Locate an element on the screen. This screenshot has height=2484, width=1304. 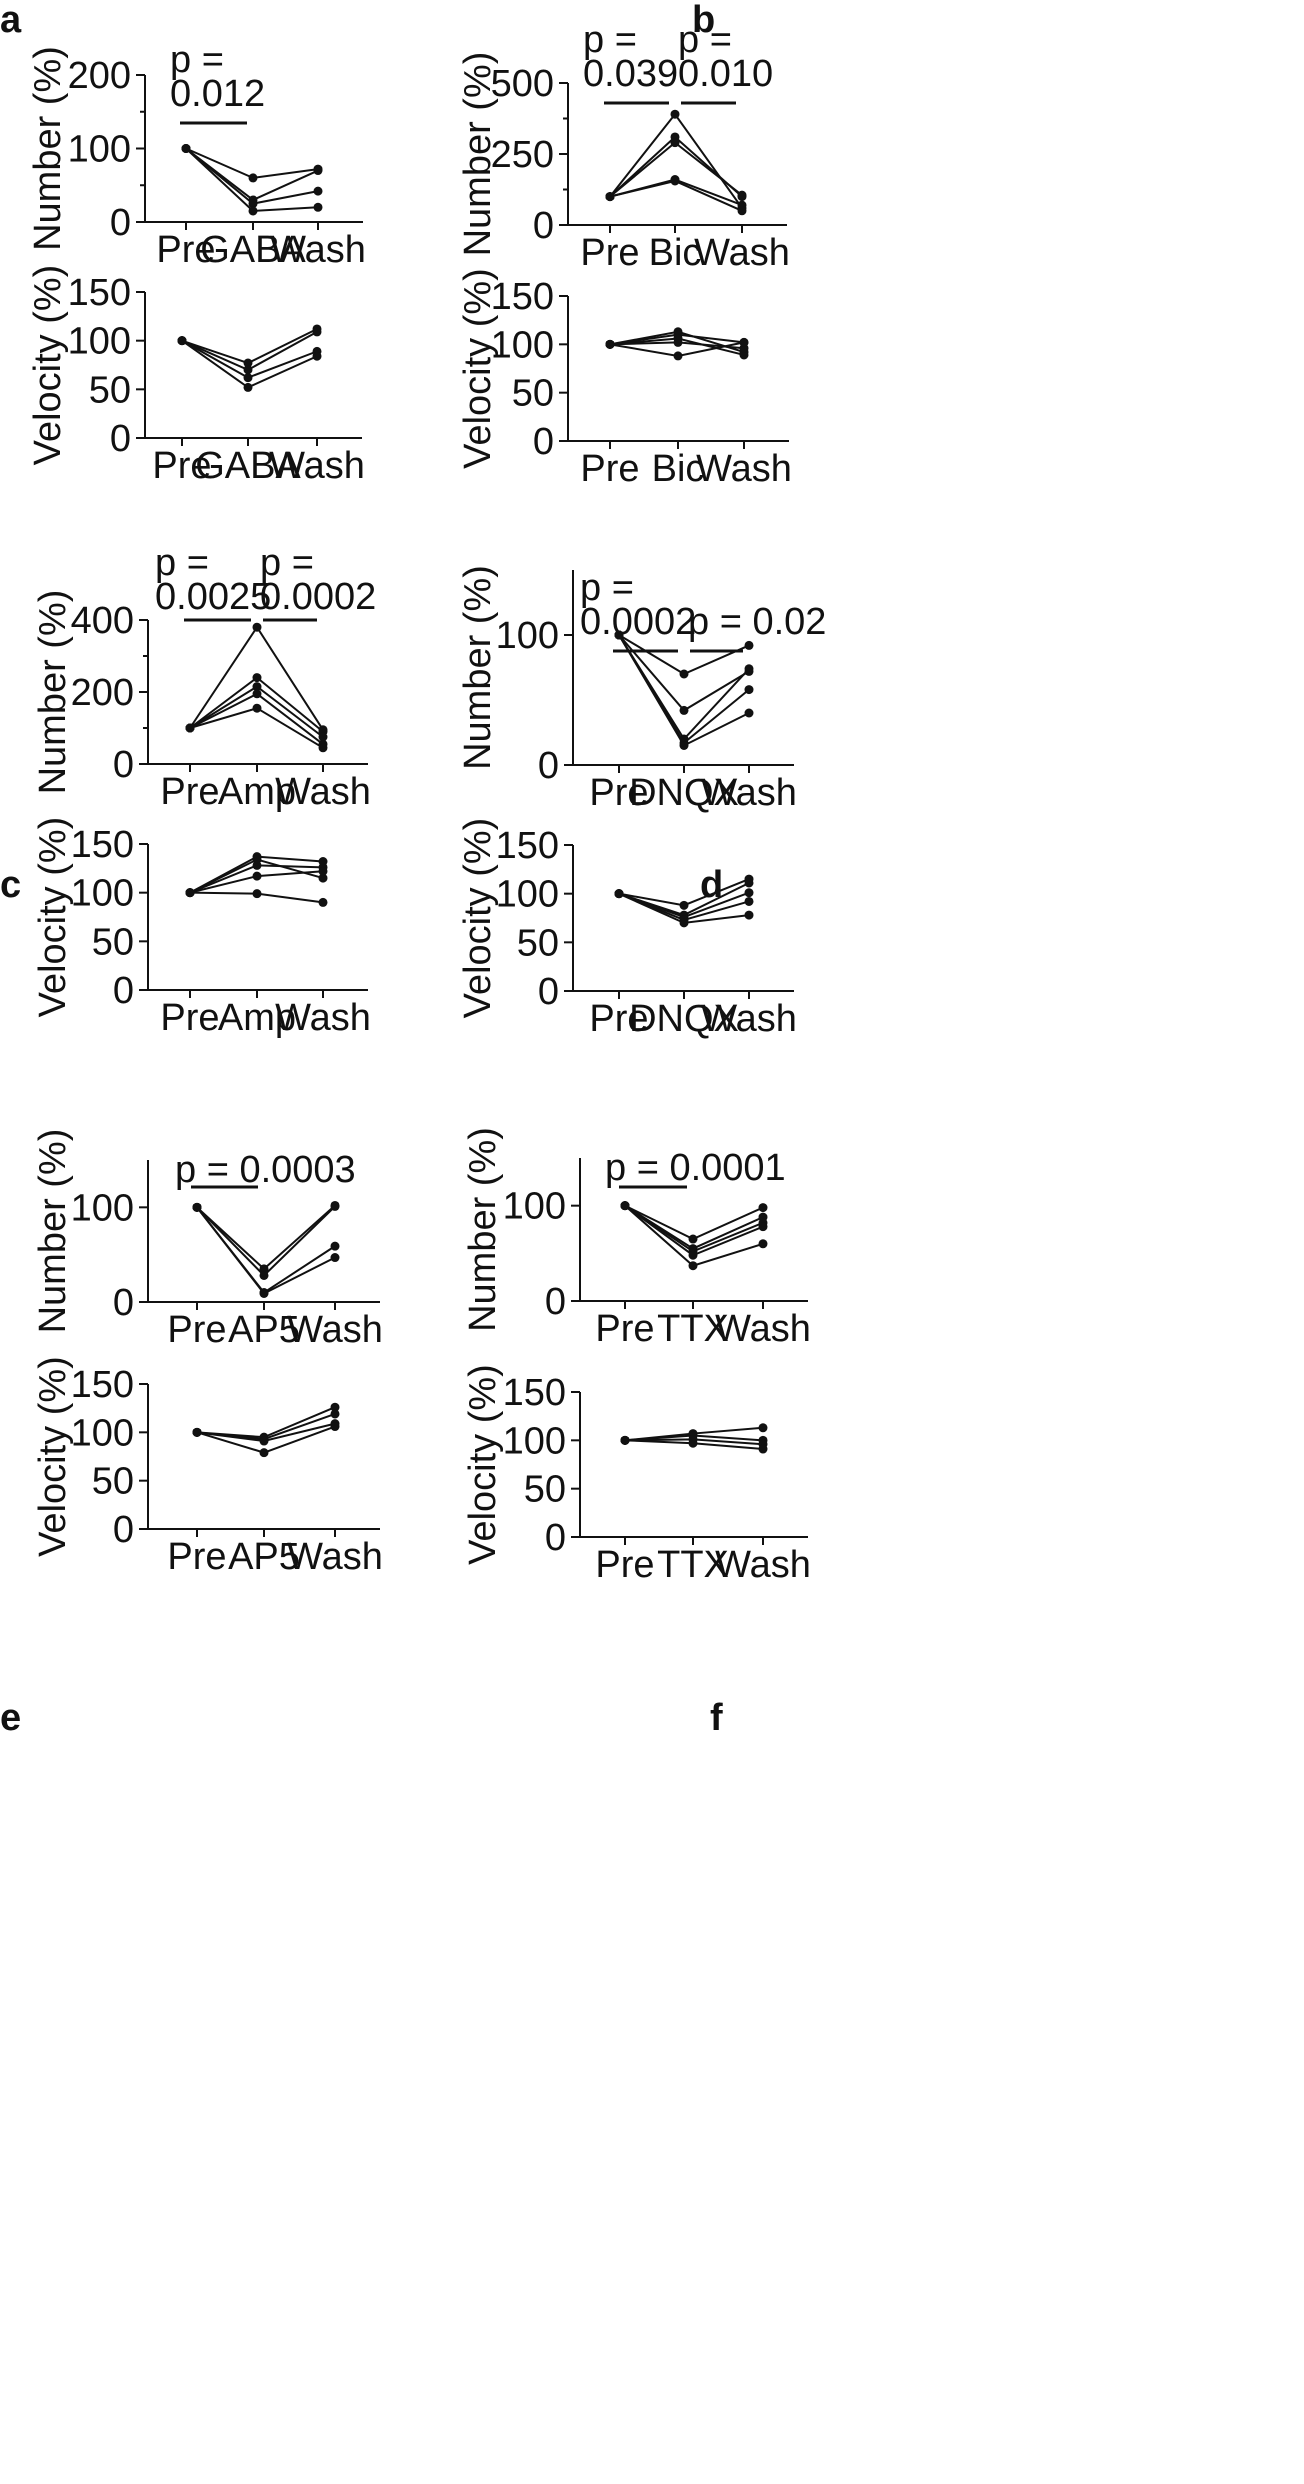
x-tick-label-amp: Amp is located at coordinates (257, 1018).